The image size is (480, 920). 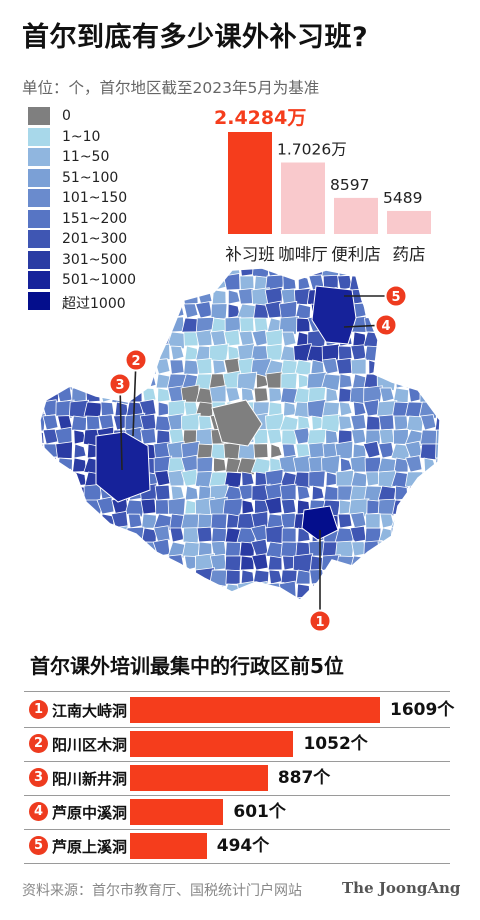 I want to click on legend-label: 501~1000, so click(x=99, y=280).